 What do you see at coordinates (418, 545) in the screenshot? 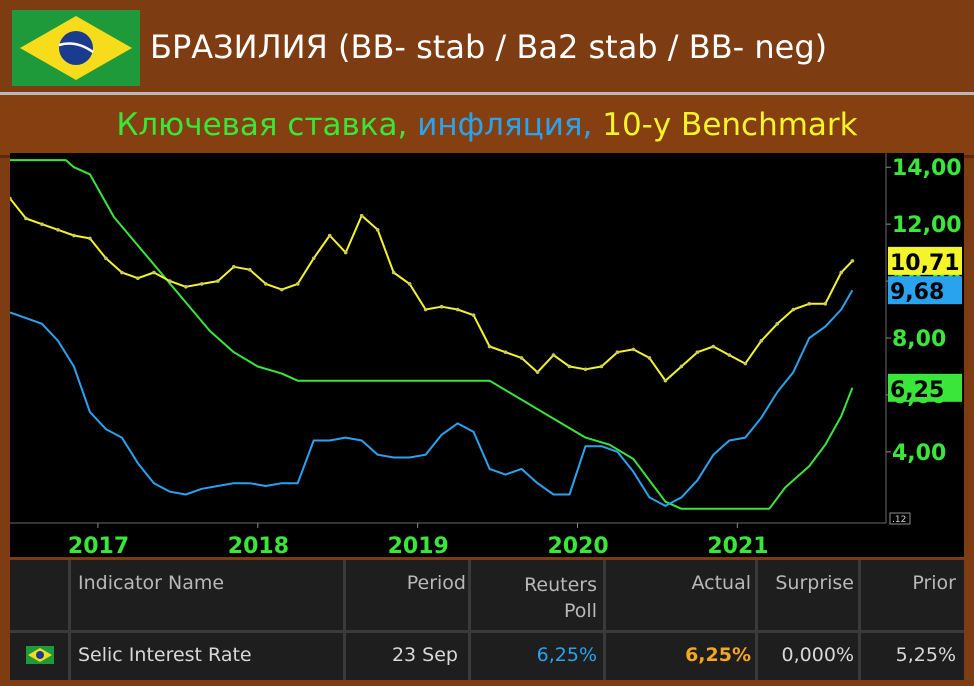
I see `x-tick-label: 2019` at bounding box center [418, 545].